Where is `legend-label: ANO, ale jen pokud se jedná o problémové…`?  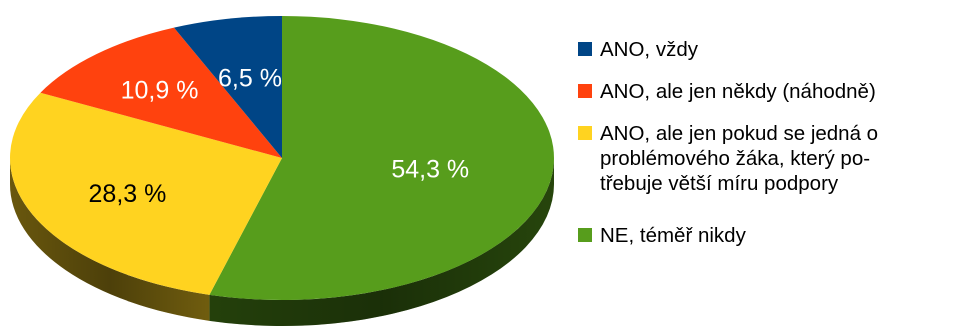
legend-label: ANO, ale jen pokud se jedná o problémové… is located at coordinates (739, 158).